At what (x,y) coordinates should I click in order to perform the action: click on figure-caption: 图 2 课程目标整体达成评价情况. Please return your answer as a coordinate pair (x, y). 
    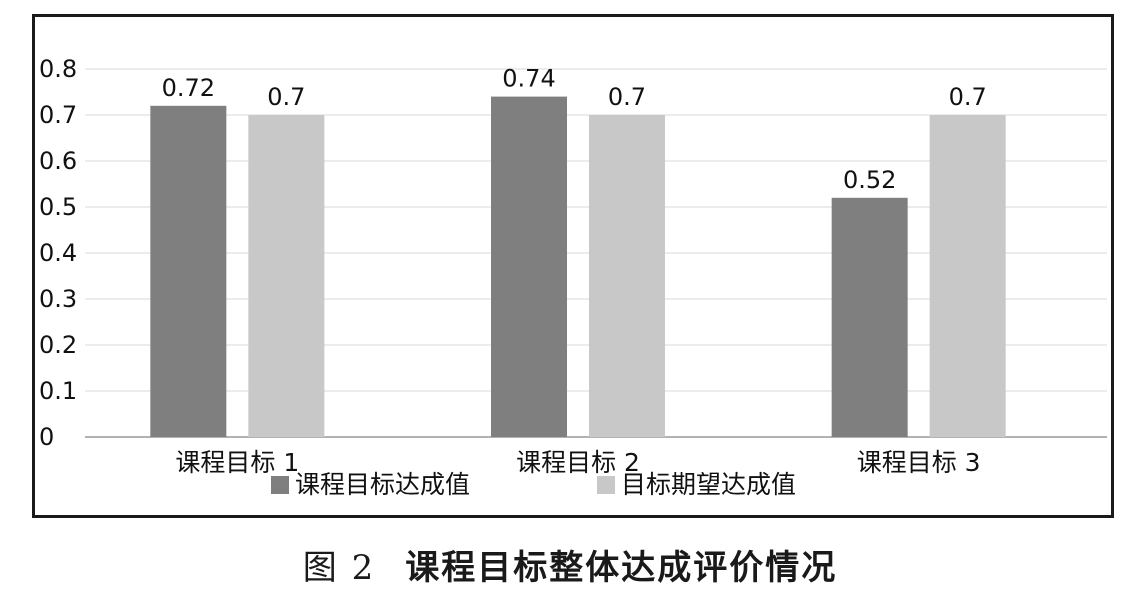
    Looking at the image, I should click on (570, 564).